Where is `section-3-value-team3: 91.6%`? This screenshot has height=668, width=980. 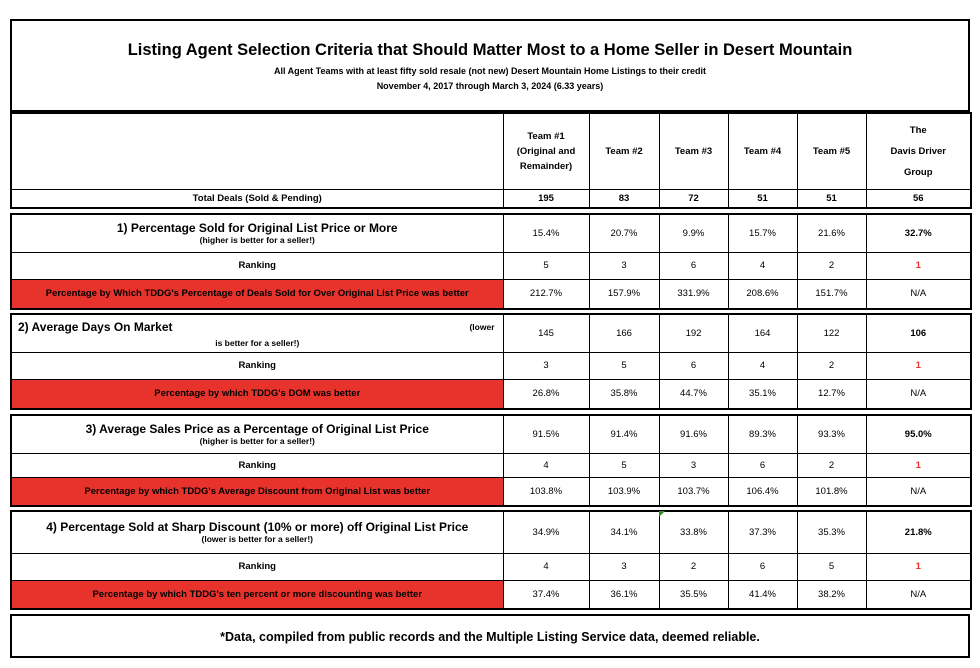
section-3-value-team3: 91.6% is located at coordinates (693, 434).